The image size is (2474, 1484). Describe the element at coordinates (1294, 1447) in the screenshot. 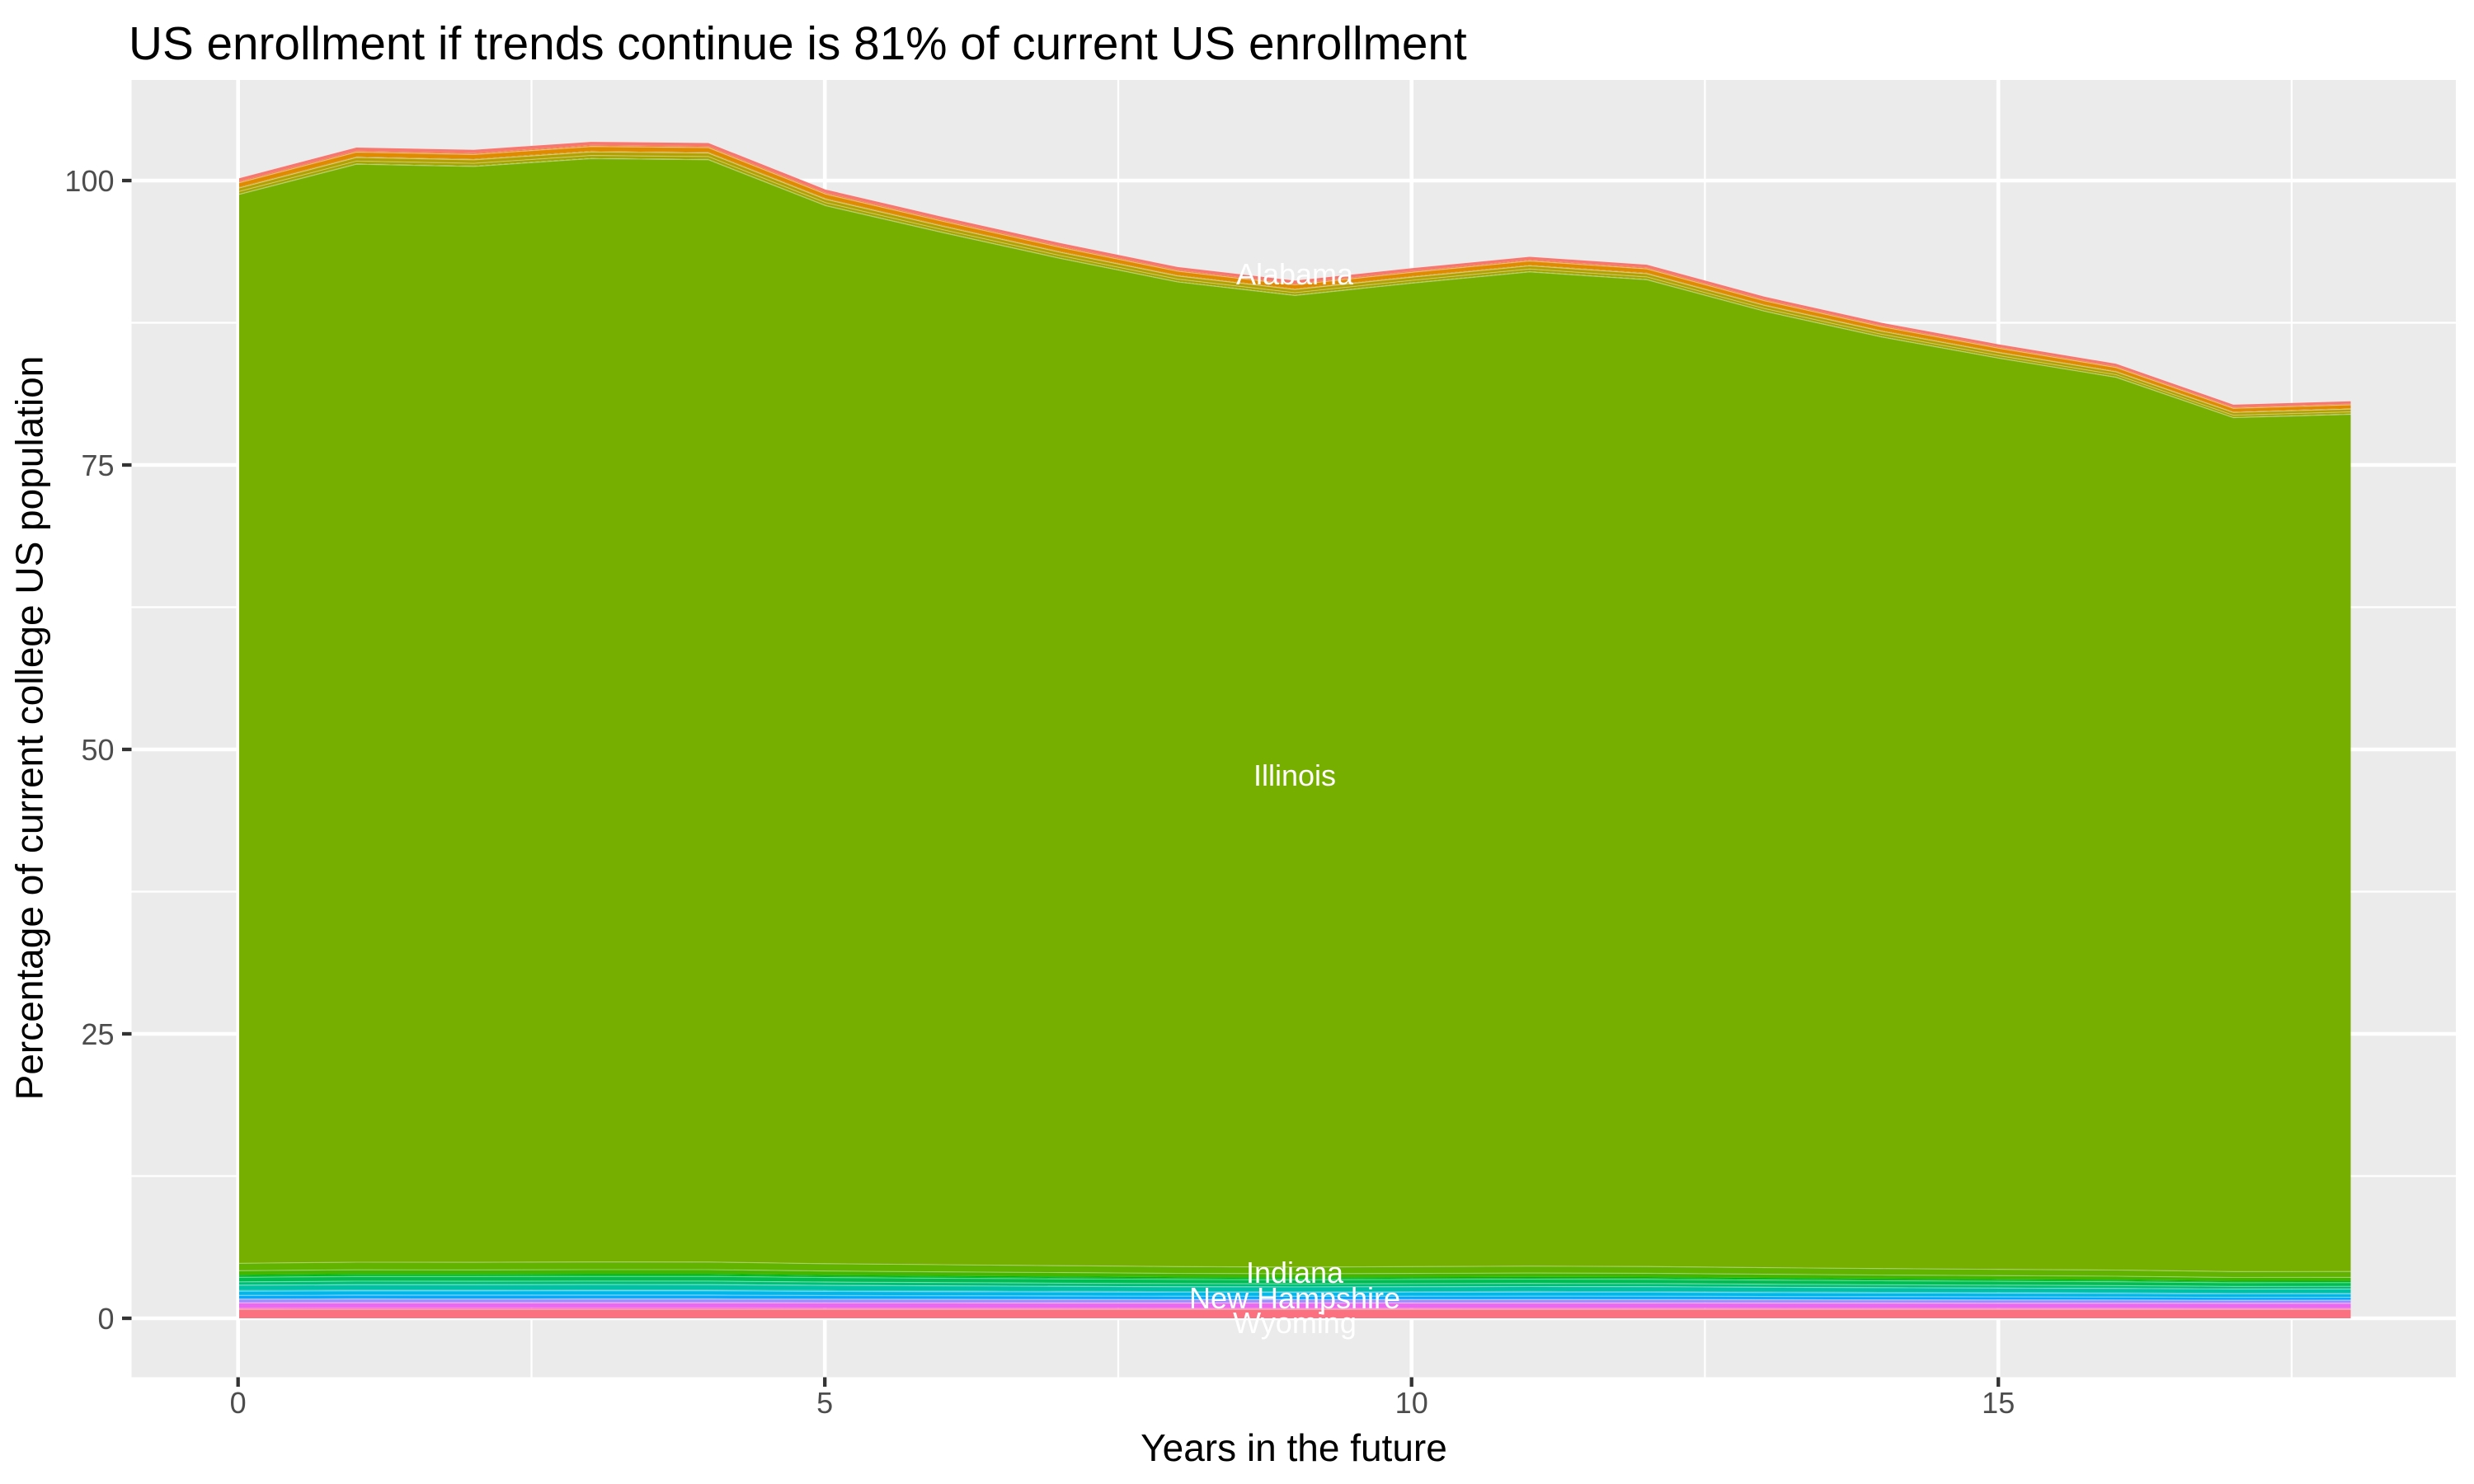

I see `svg-text: Years in the future` at that location.